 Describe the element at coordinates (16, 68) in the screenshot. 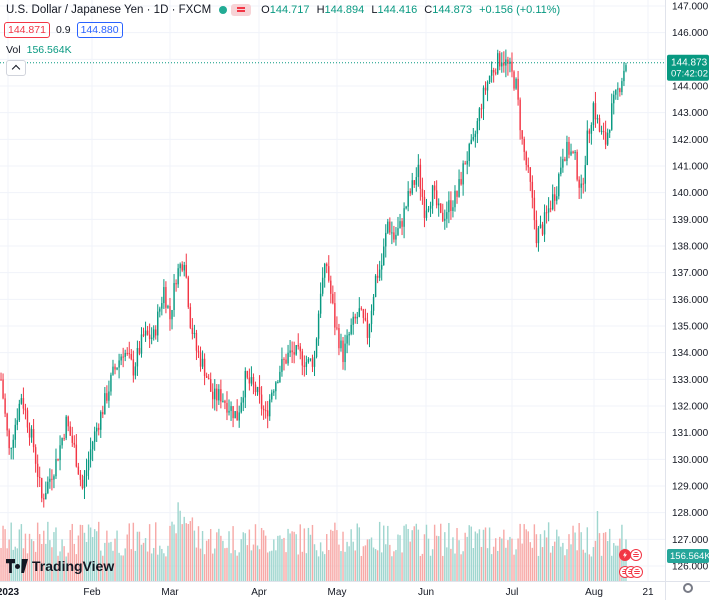

I see `collapse-chevron-icon` at that location.